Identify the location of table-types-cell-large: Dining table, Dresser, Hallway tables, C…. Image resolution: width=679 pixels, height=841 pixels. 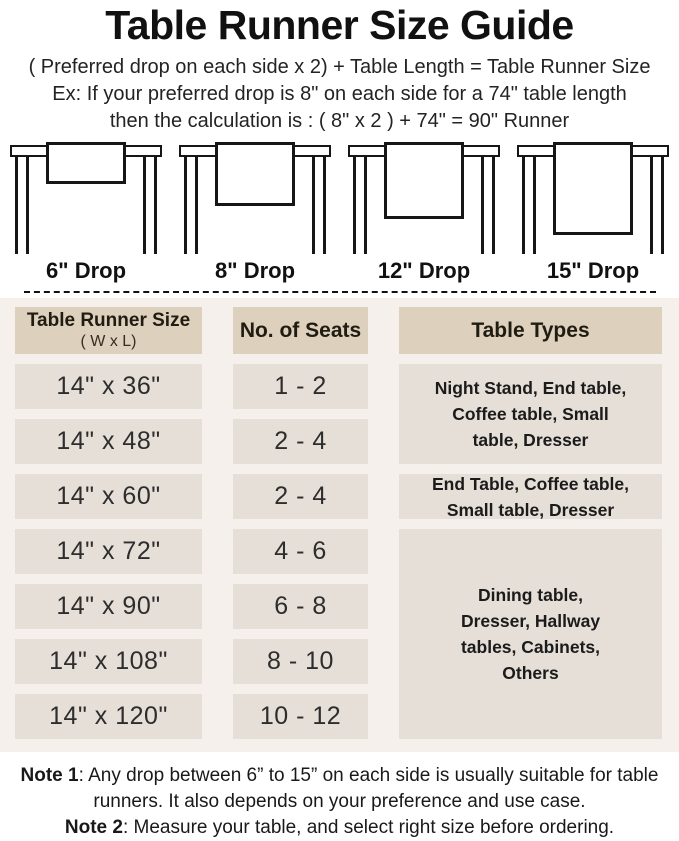
(530, 634).